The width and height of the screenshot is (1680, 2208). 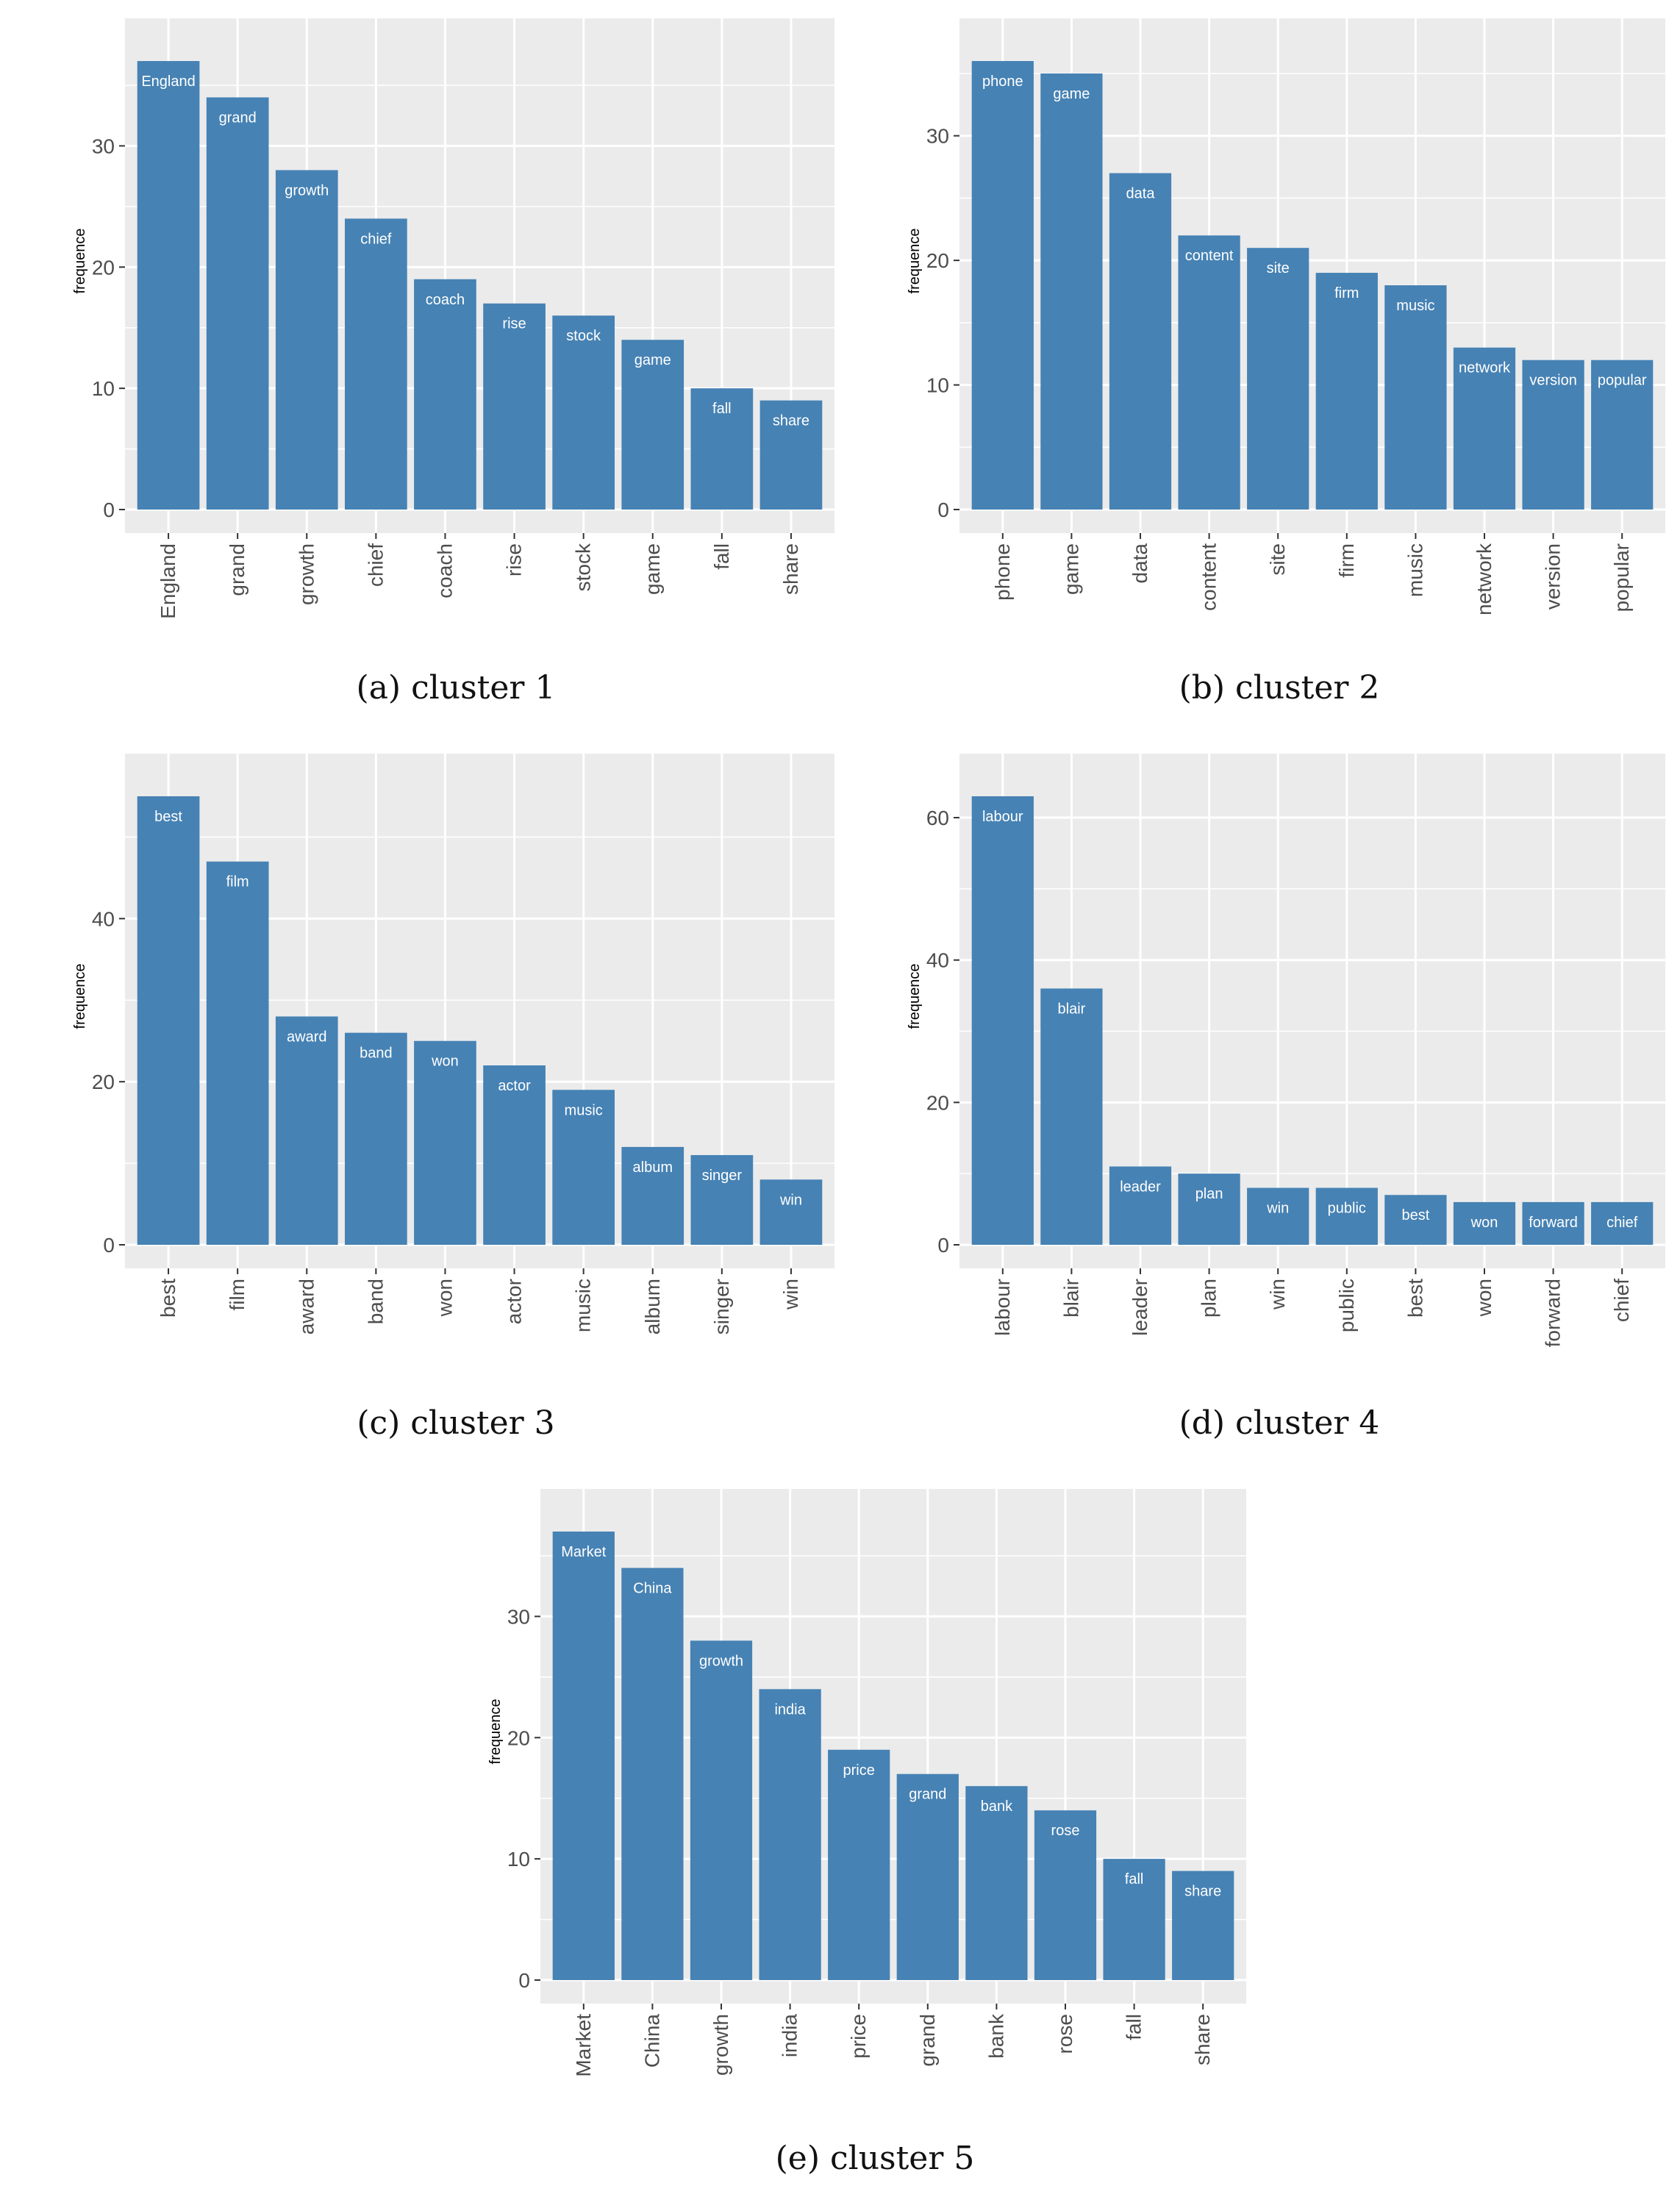 I want to click on x-tick-label-band: band, so click(x=375, y=1301).